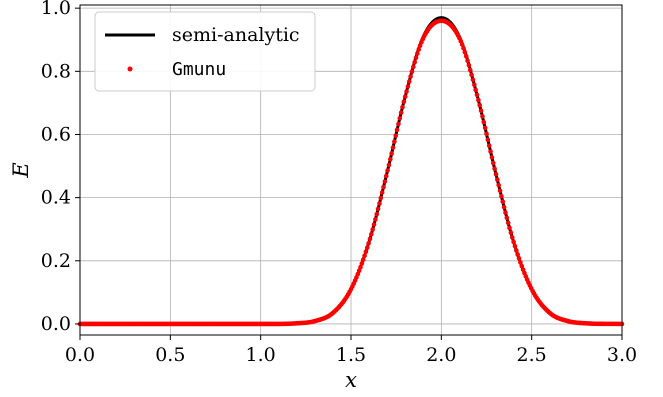  What do you see at coordinates (56, 261) in the screenshot?
I see `y-tick-label: 0.2` at bounding box center [56, 261].